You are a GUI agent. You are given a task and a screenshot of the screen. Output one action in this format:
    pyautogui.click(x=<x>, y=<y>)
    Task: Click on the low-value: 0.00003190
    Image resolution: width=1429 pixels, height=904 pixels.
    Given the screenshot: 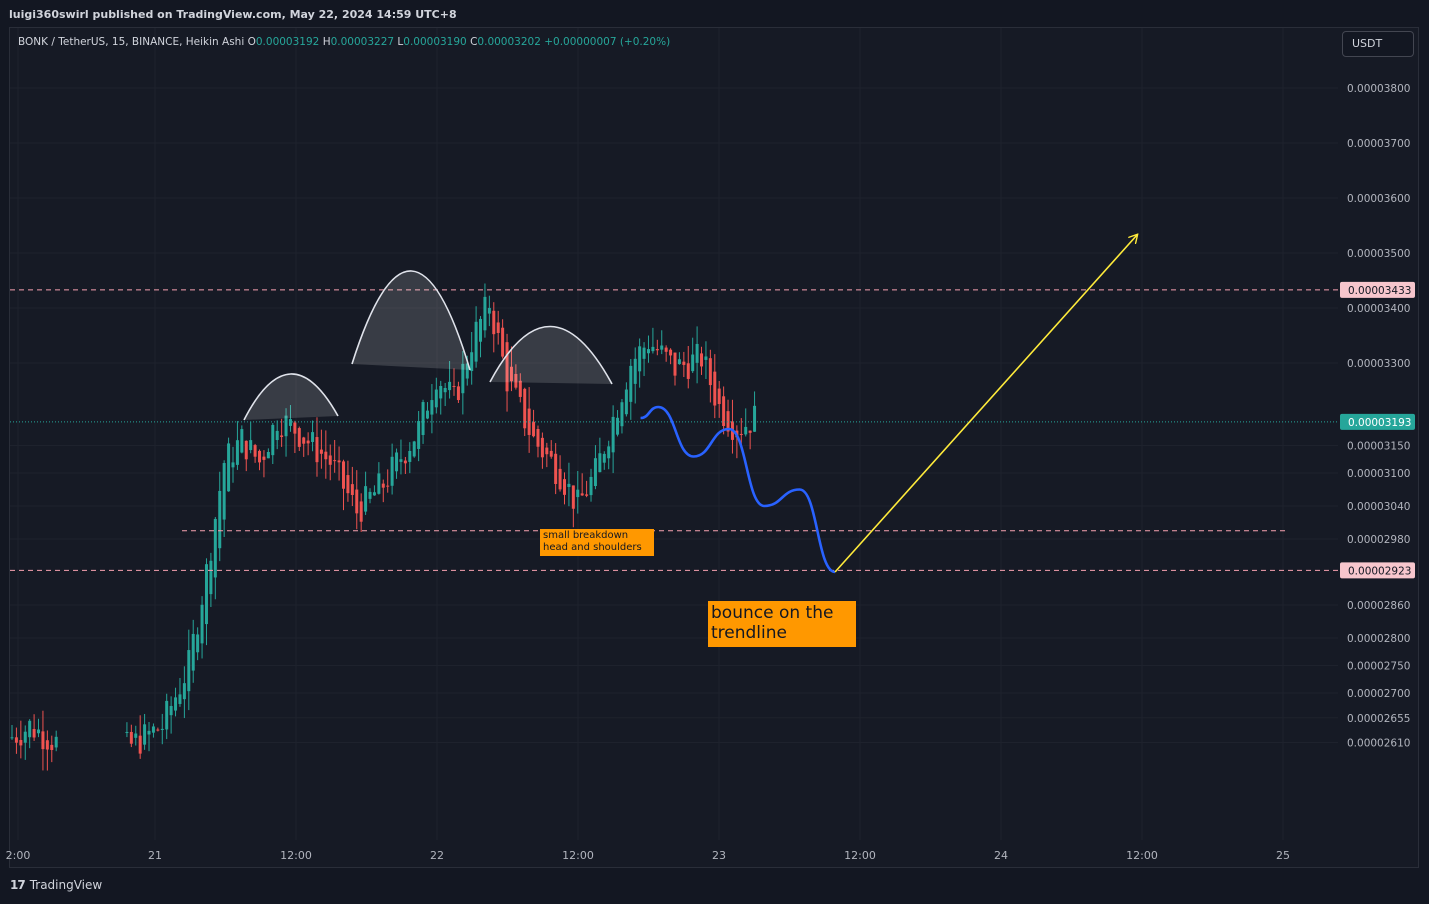 What is the action you would take?
    pyautogui.click(x=435, y=42)
    